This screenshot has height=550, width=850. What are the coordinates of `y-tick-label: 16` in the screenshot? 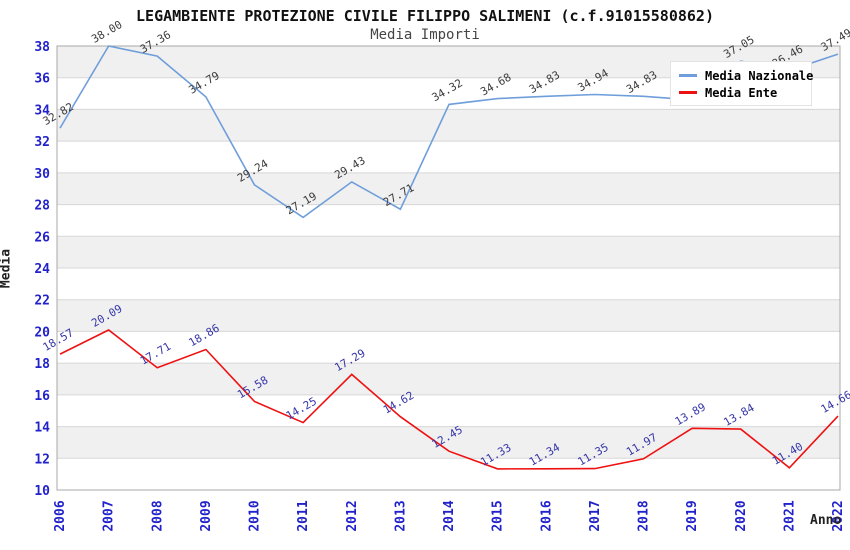 It's located at (42, 396).